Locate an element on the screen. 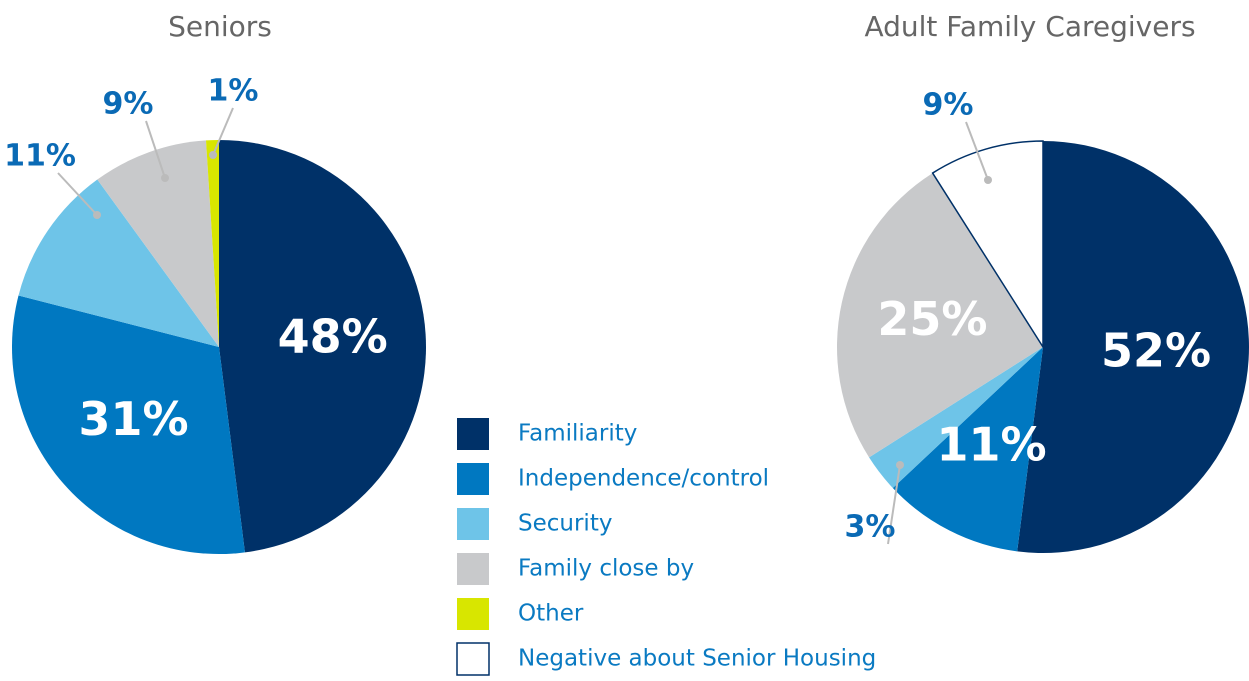  data-label: 3% is located at coordinates (870, 527).